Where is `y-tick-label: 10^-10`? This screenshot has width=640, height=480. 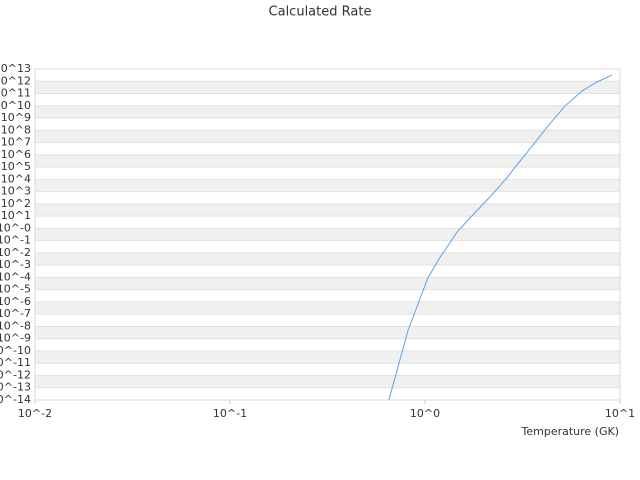 y-tick-label: 10^-10 is located at coordinates (15, 350).